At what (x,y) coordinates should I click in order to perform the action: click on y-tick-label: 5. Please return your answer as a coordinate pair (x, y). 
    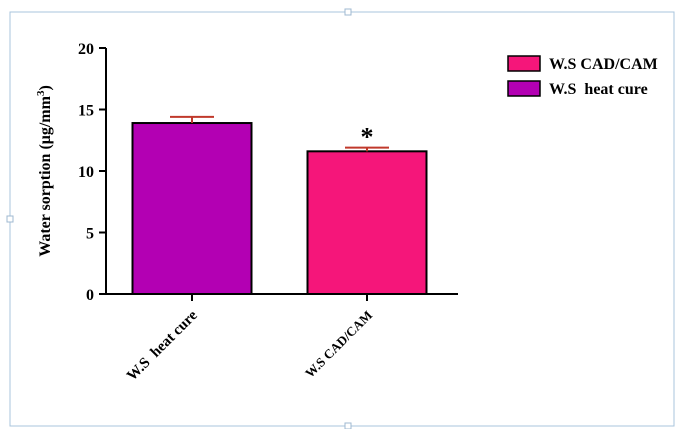
    Looking at the image, I should click on (90, 234).